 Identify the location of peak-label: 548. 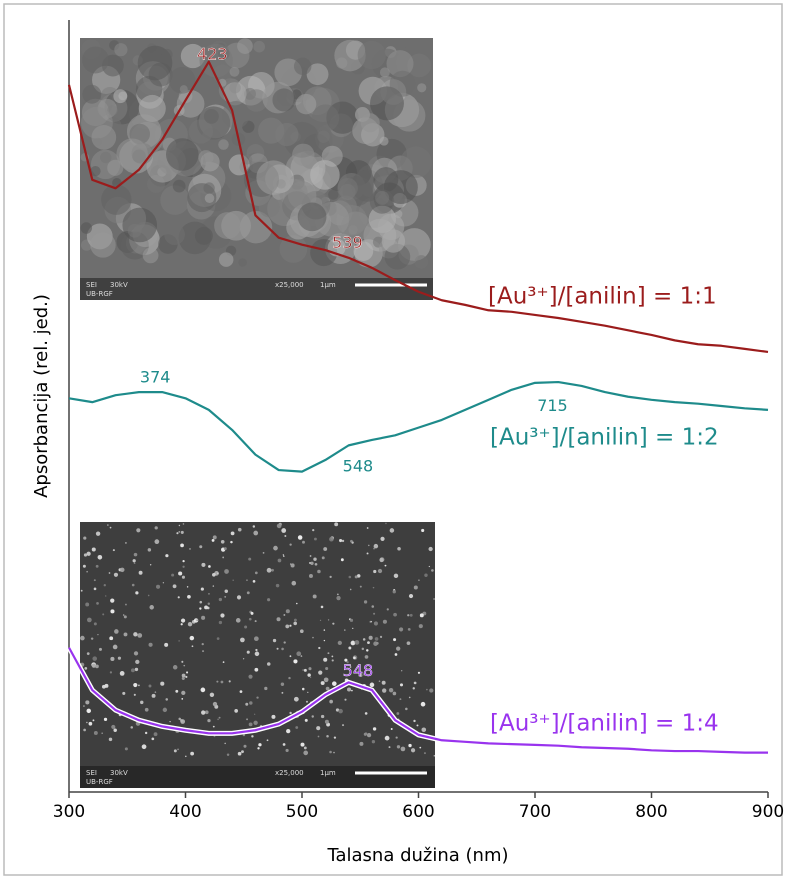
(358, 670).